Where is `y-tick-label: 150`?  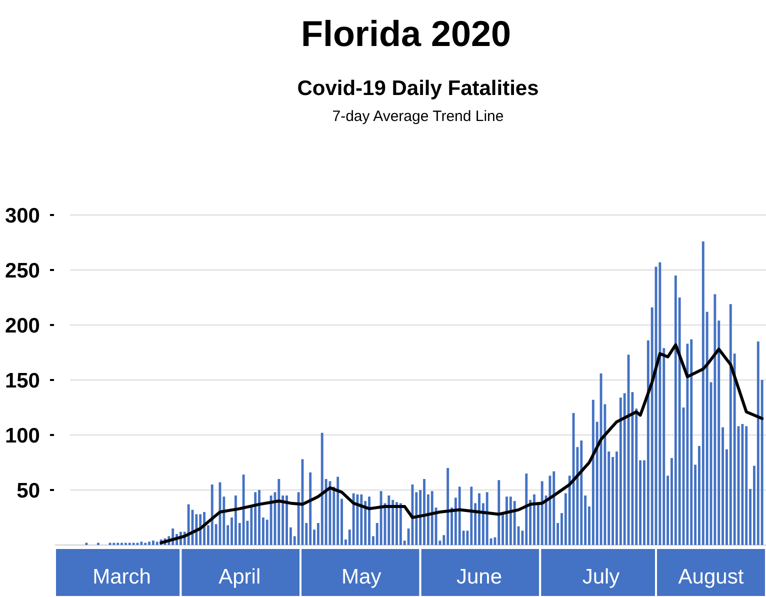 y-tick-label: 150 is located at coordinates (22, 380).